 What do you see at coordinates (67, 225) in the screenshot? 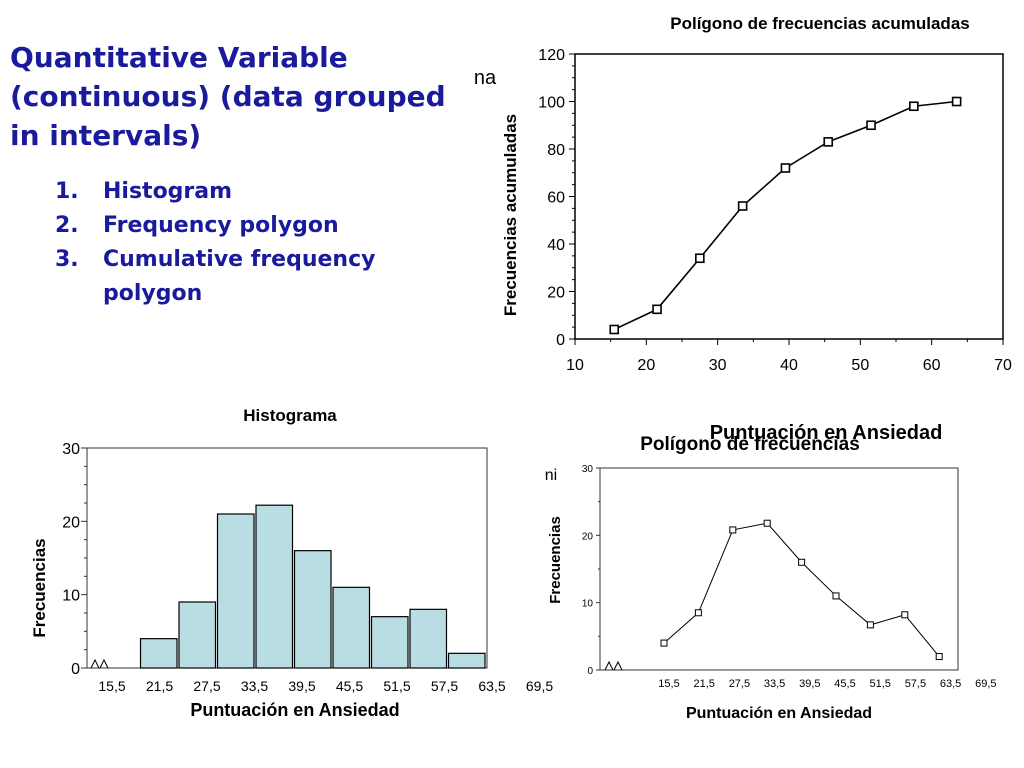
I see `item-number: 2.` at bounding box center [67, 225].